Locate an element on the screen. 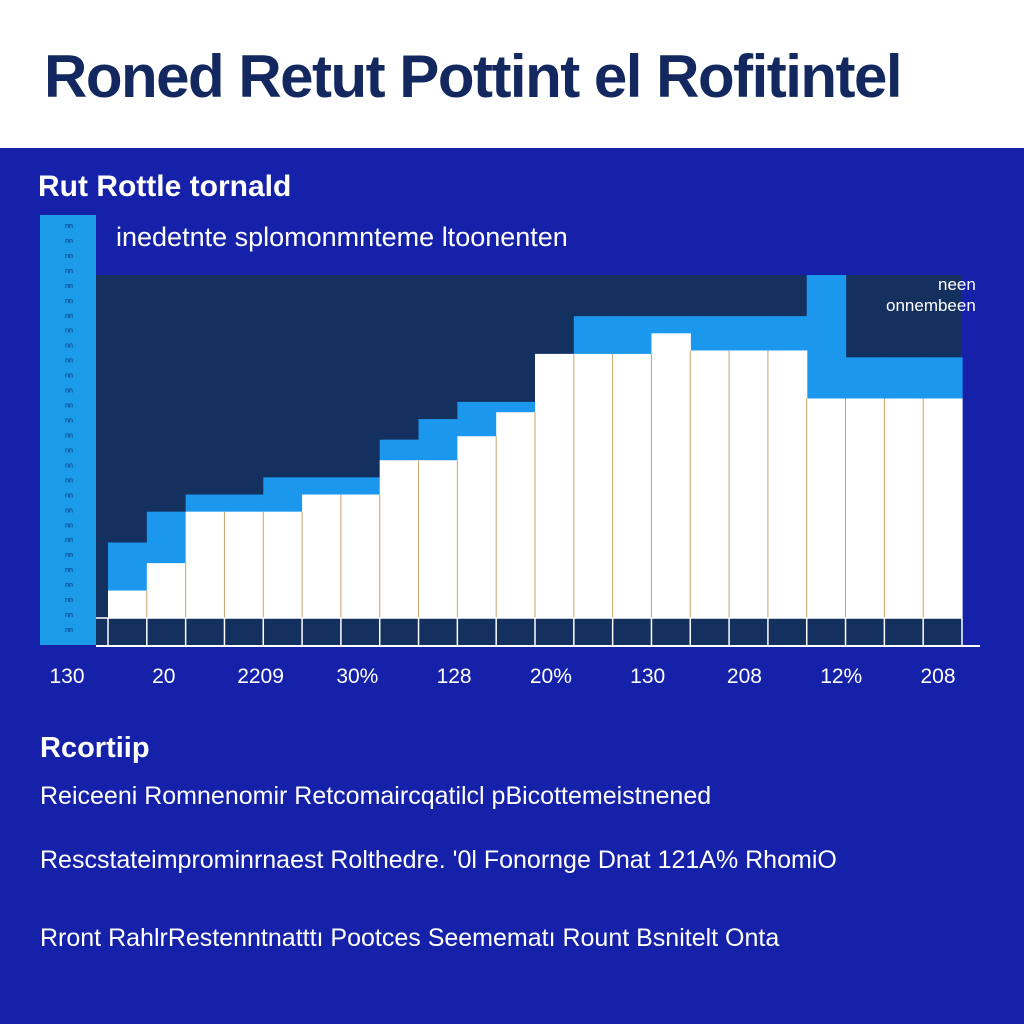 This screenshot has width=1024, height=1024. y-axis-band is located at coordinates (68, 430).